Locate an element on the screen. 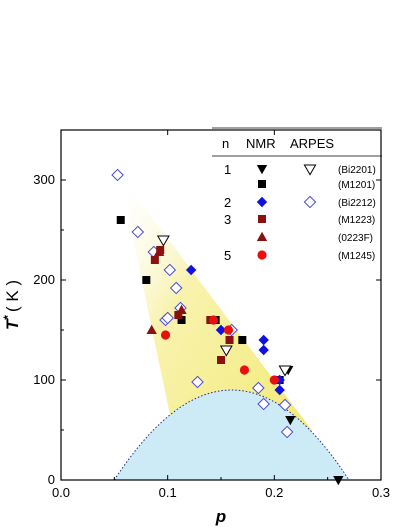 This screenshot has width=409, height=529. y-tick-label: 300 is located at coordinates (44, 179).